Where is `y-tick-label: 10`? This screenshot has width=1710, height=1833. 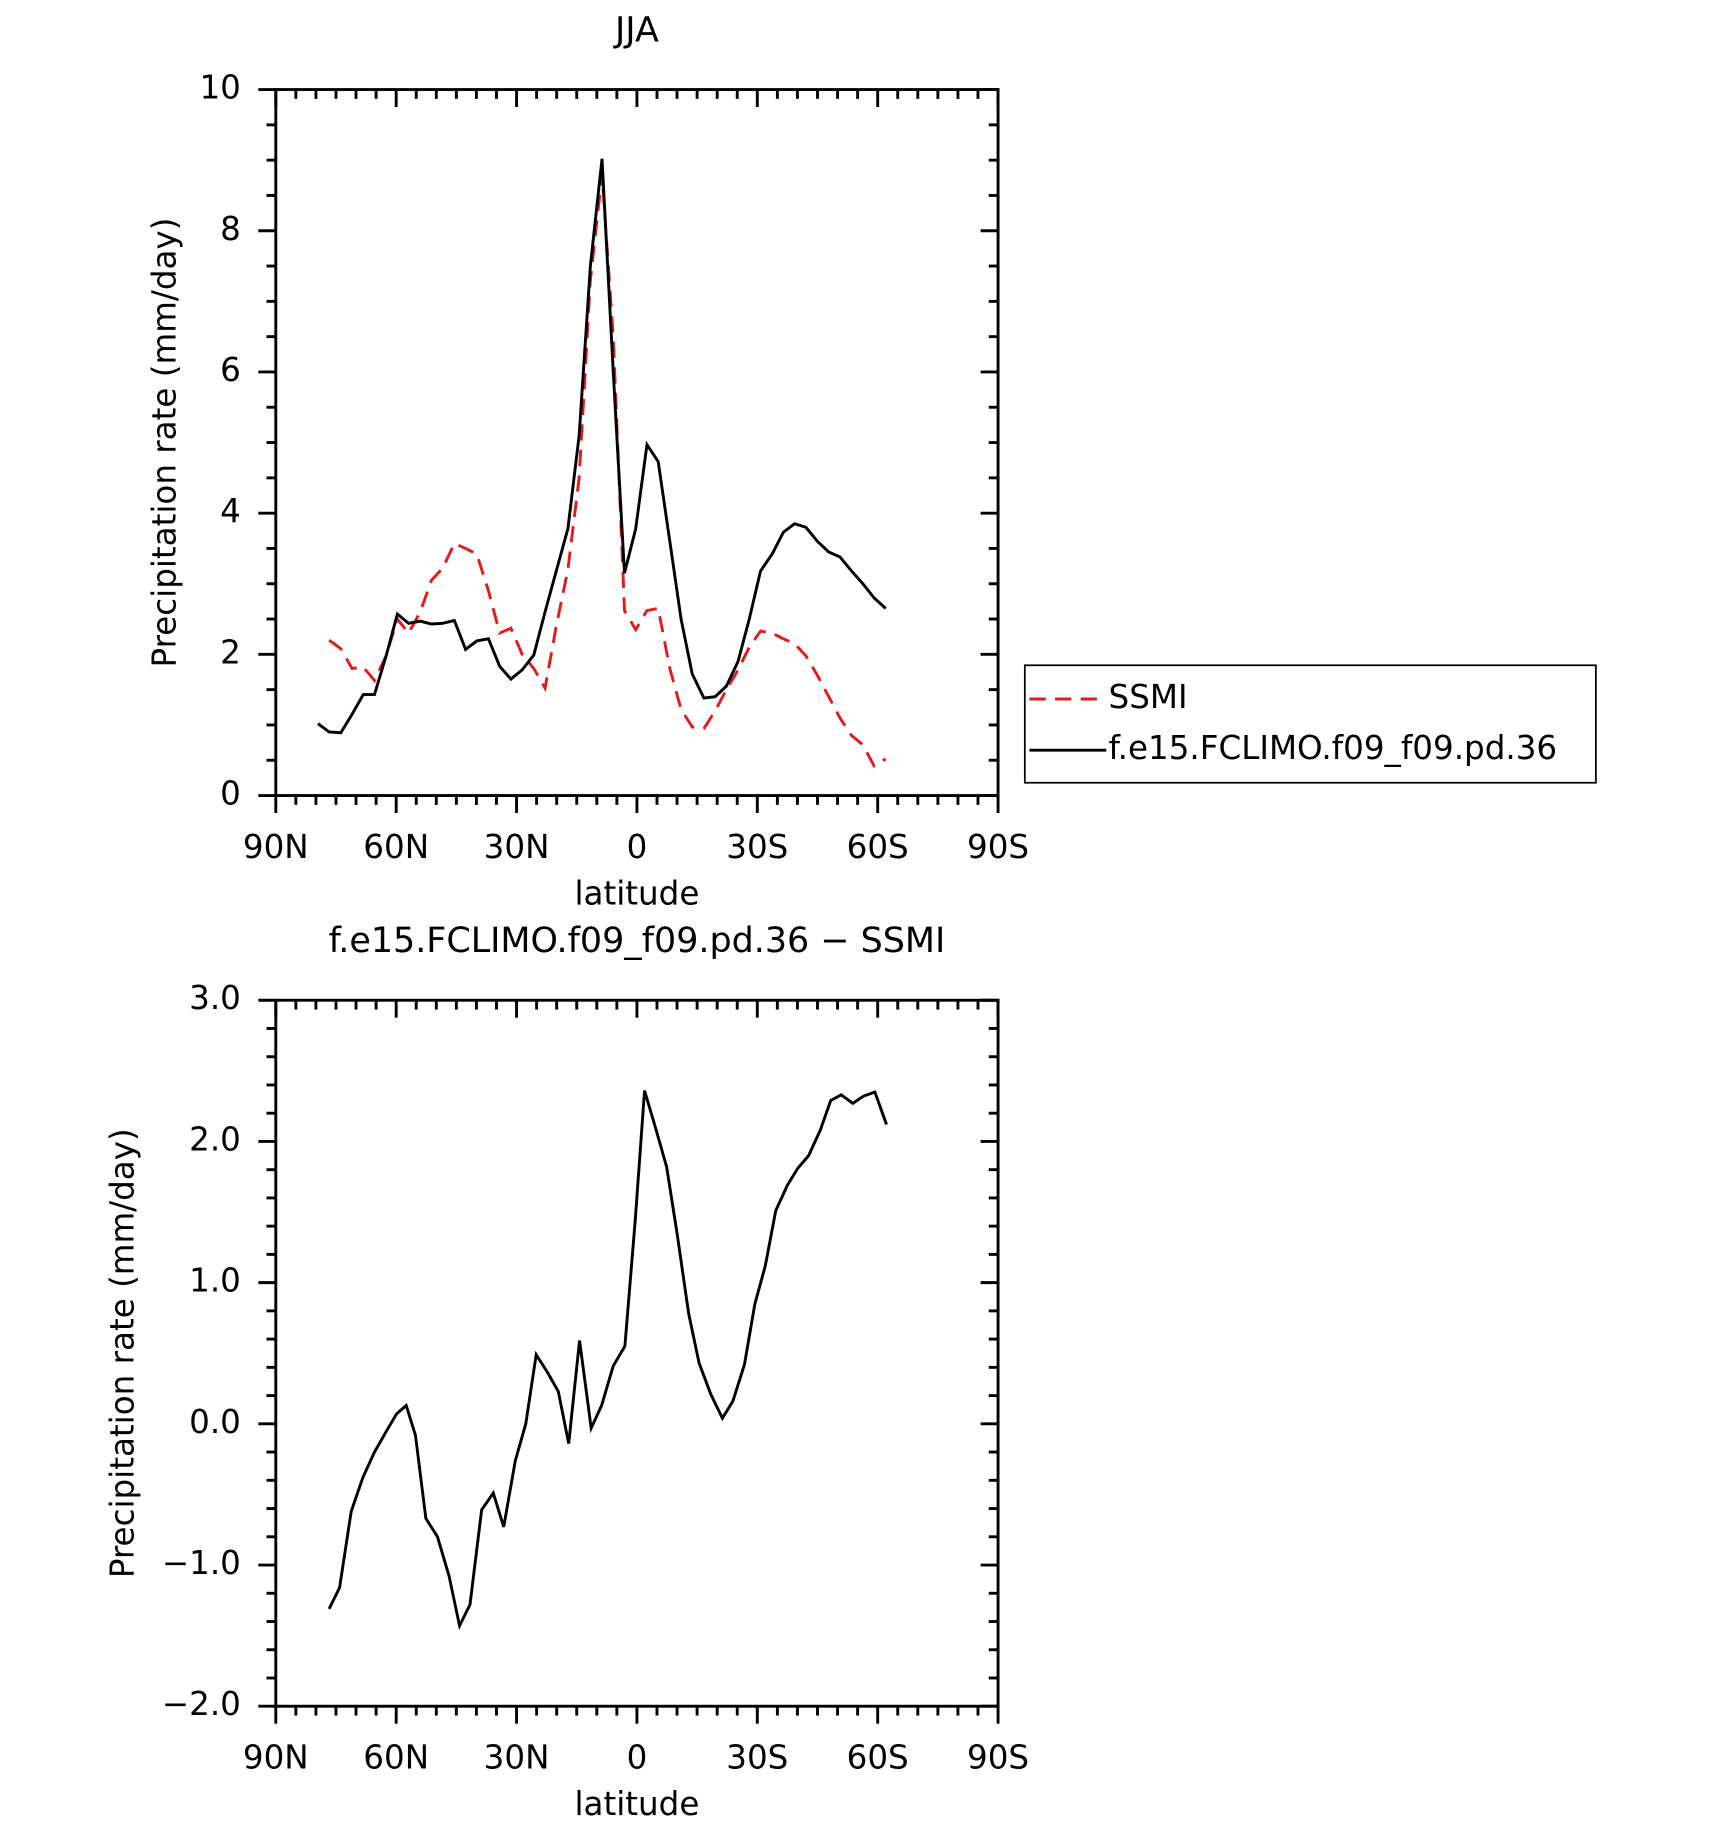 y-tick-label: 10 is located at coordinates (219, 88).